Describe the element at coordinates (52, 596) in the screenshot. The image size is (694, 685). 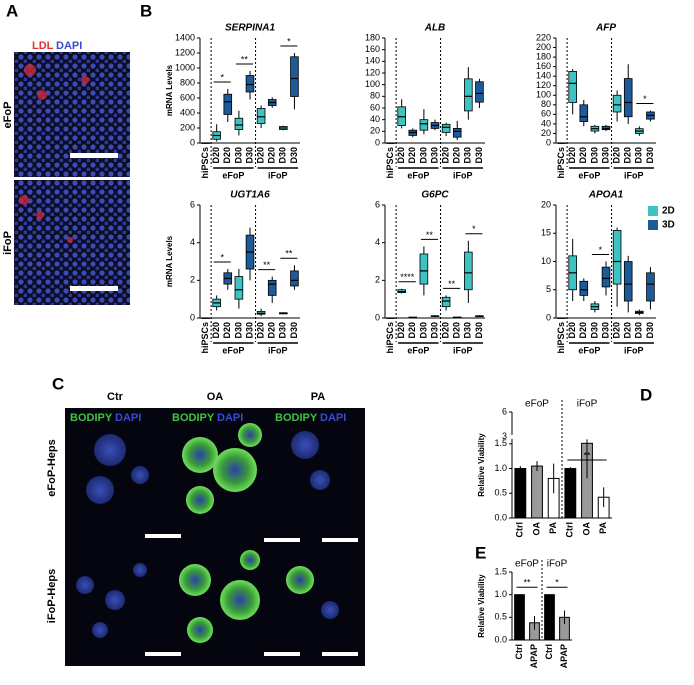
I see `row-label: iFoP-Heps` at that location.